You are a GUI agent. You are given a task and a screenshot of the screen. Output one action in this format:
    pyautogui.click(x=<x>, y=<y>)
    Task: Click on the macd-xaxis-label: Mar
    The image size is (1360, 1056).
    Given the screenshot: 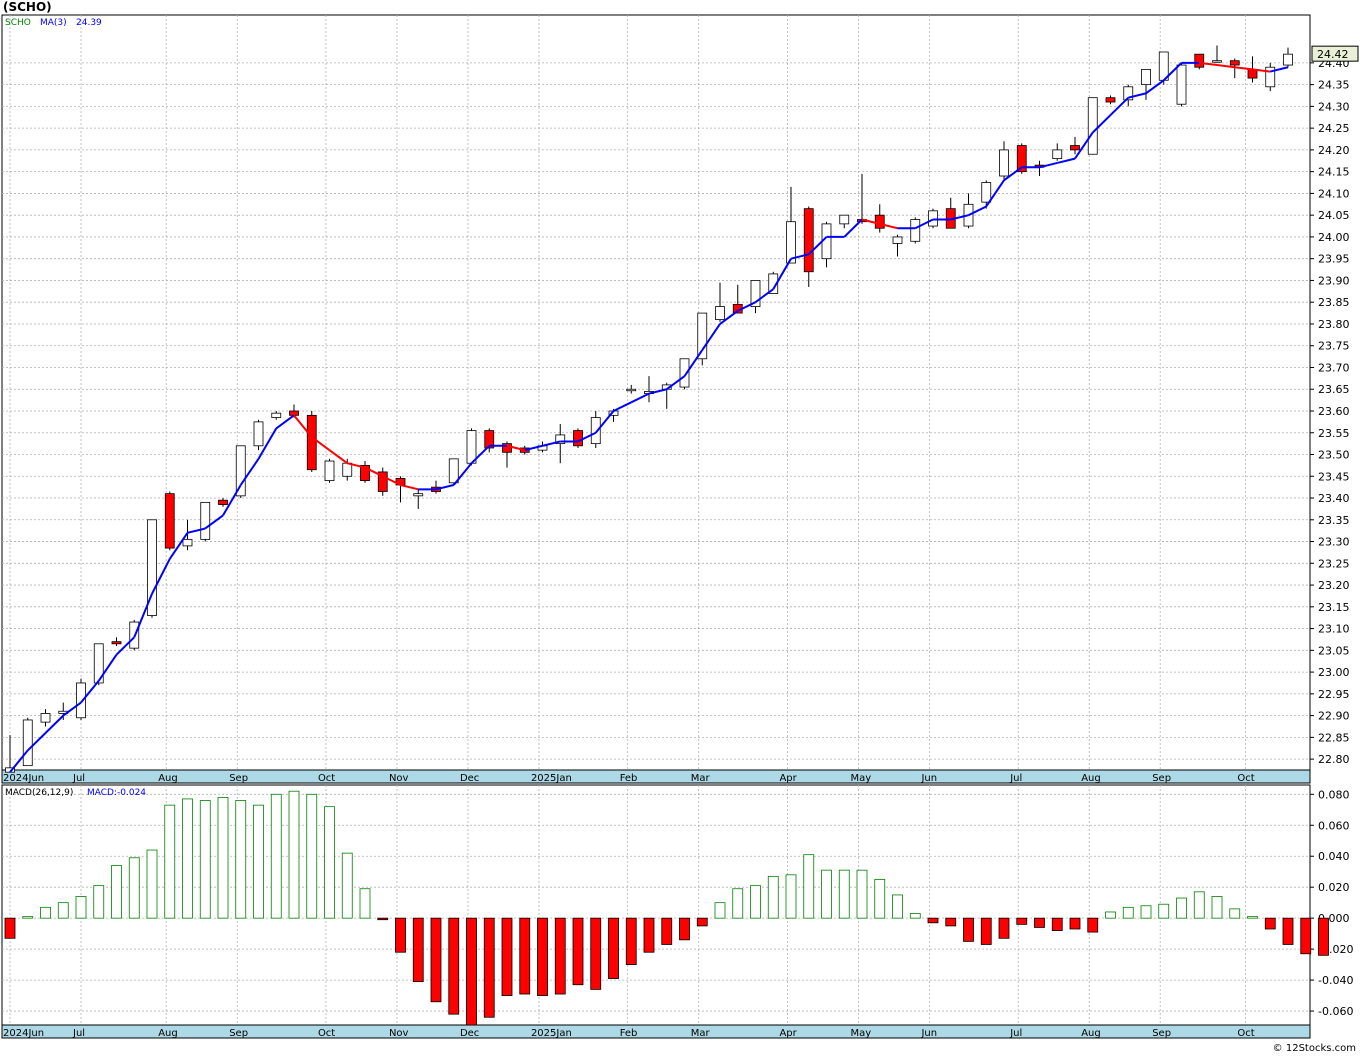 What is the action you would take?
    pyautogui.click(x=701, y=1033)
    